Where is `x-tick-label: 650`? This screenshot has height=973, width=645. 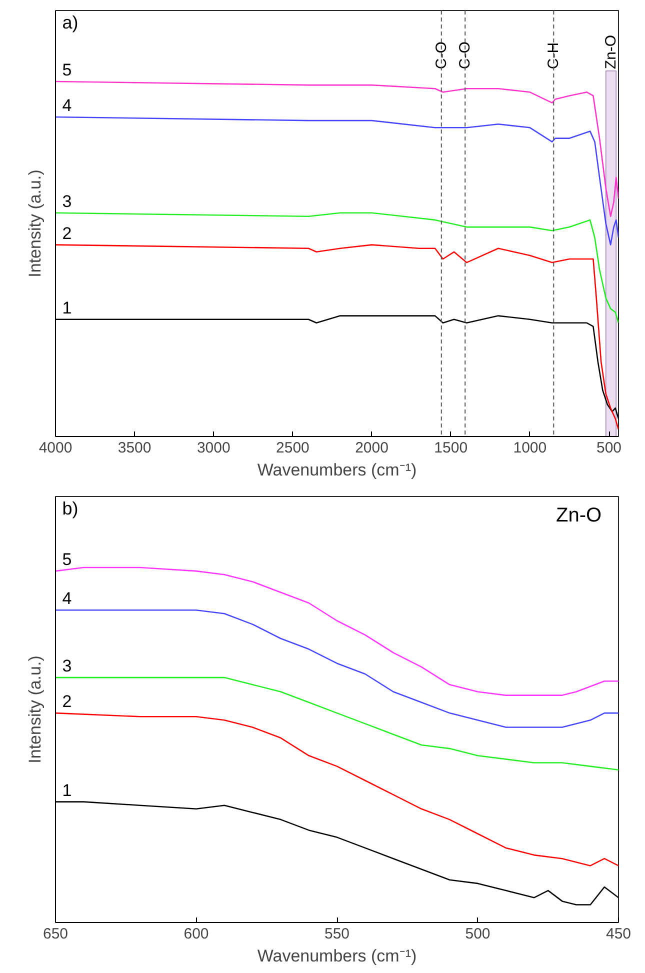 x-tick-label: 650 is located at coordinates (55, 934).